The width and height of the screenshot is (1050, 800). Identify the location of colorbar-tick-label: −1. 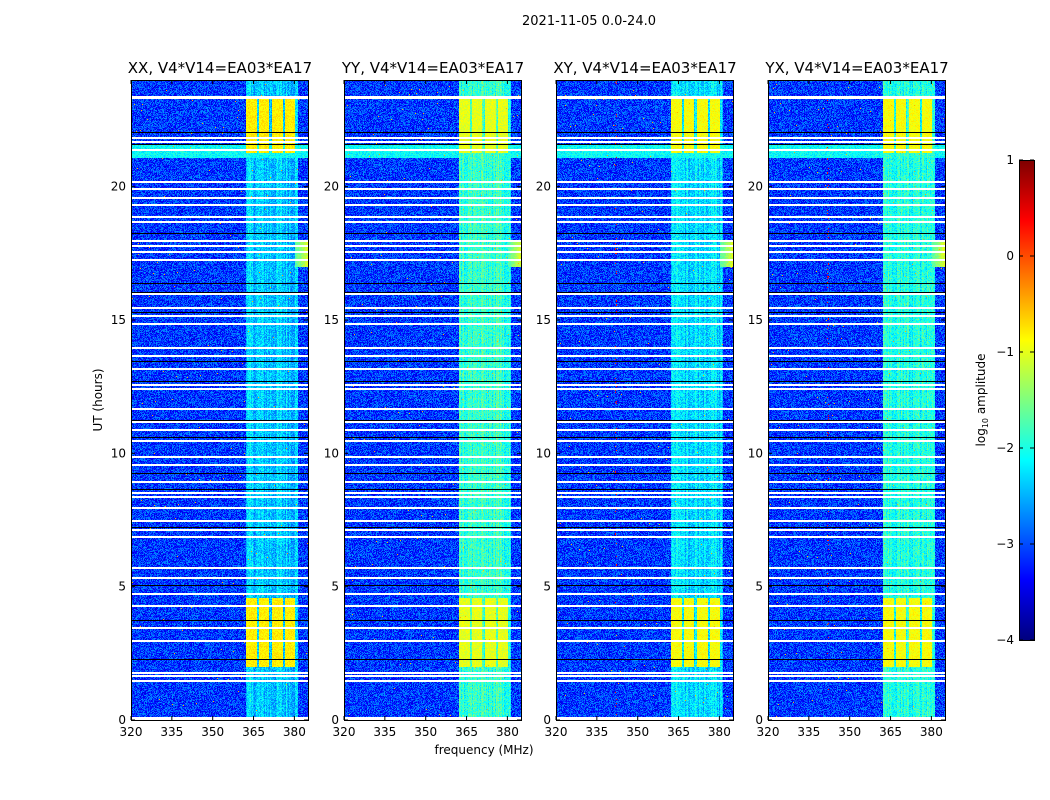
(1005, 352).